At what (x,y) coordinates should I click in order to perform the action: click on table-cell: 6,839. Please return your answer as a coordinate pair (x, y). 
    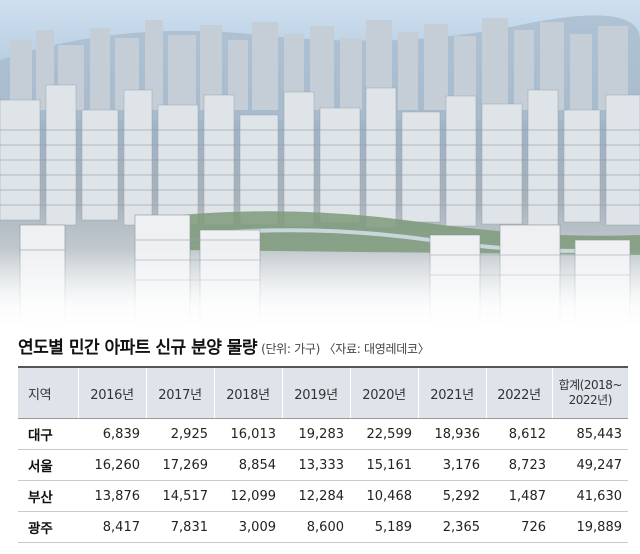
    Looking at the image, I should click on (112, 434).